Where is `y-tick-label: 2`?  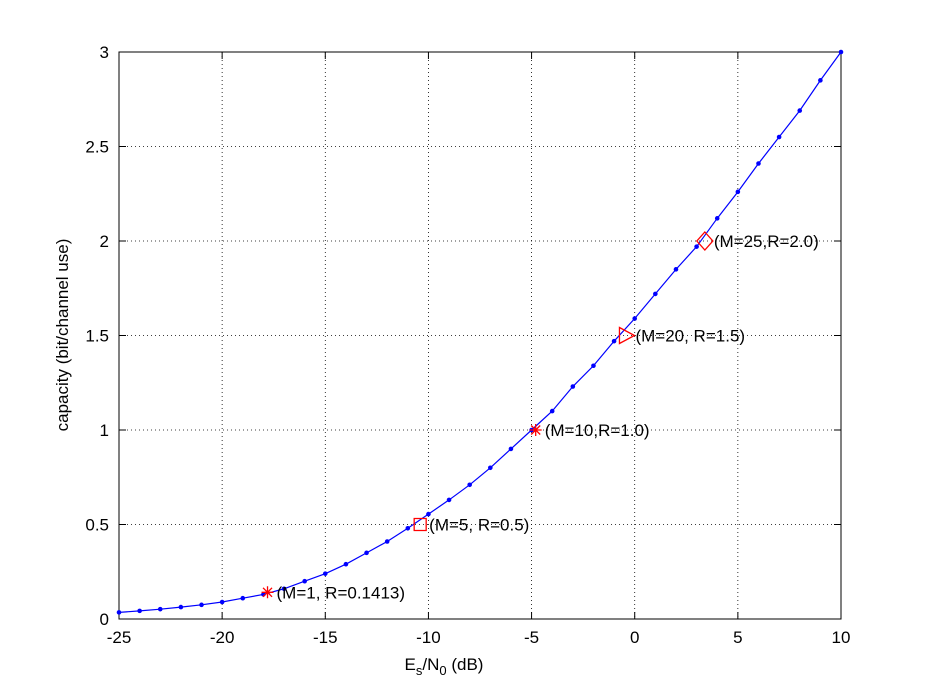 y-tick-label: 2 is located at coordinates (104, 241).